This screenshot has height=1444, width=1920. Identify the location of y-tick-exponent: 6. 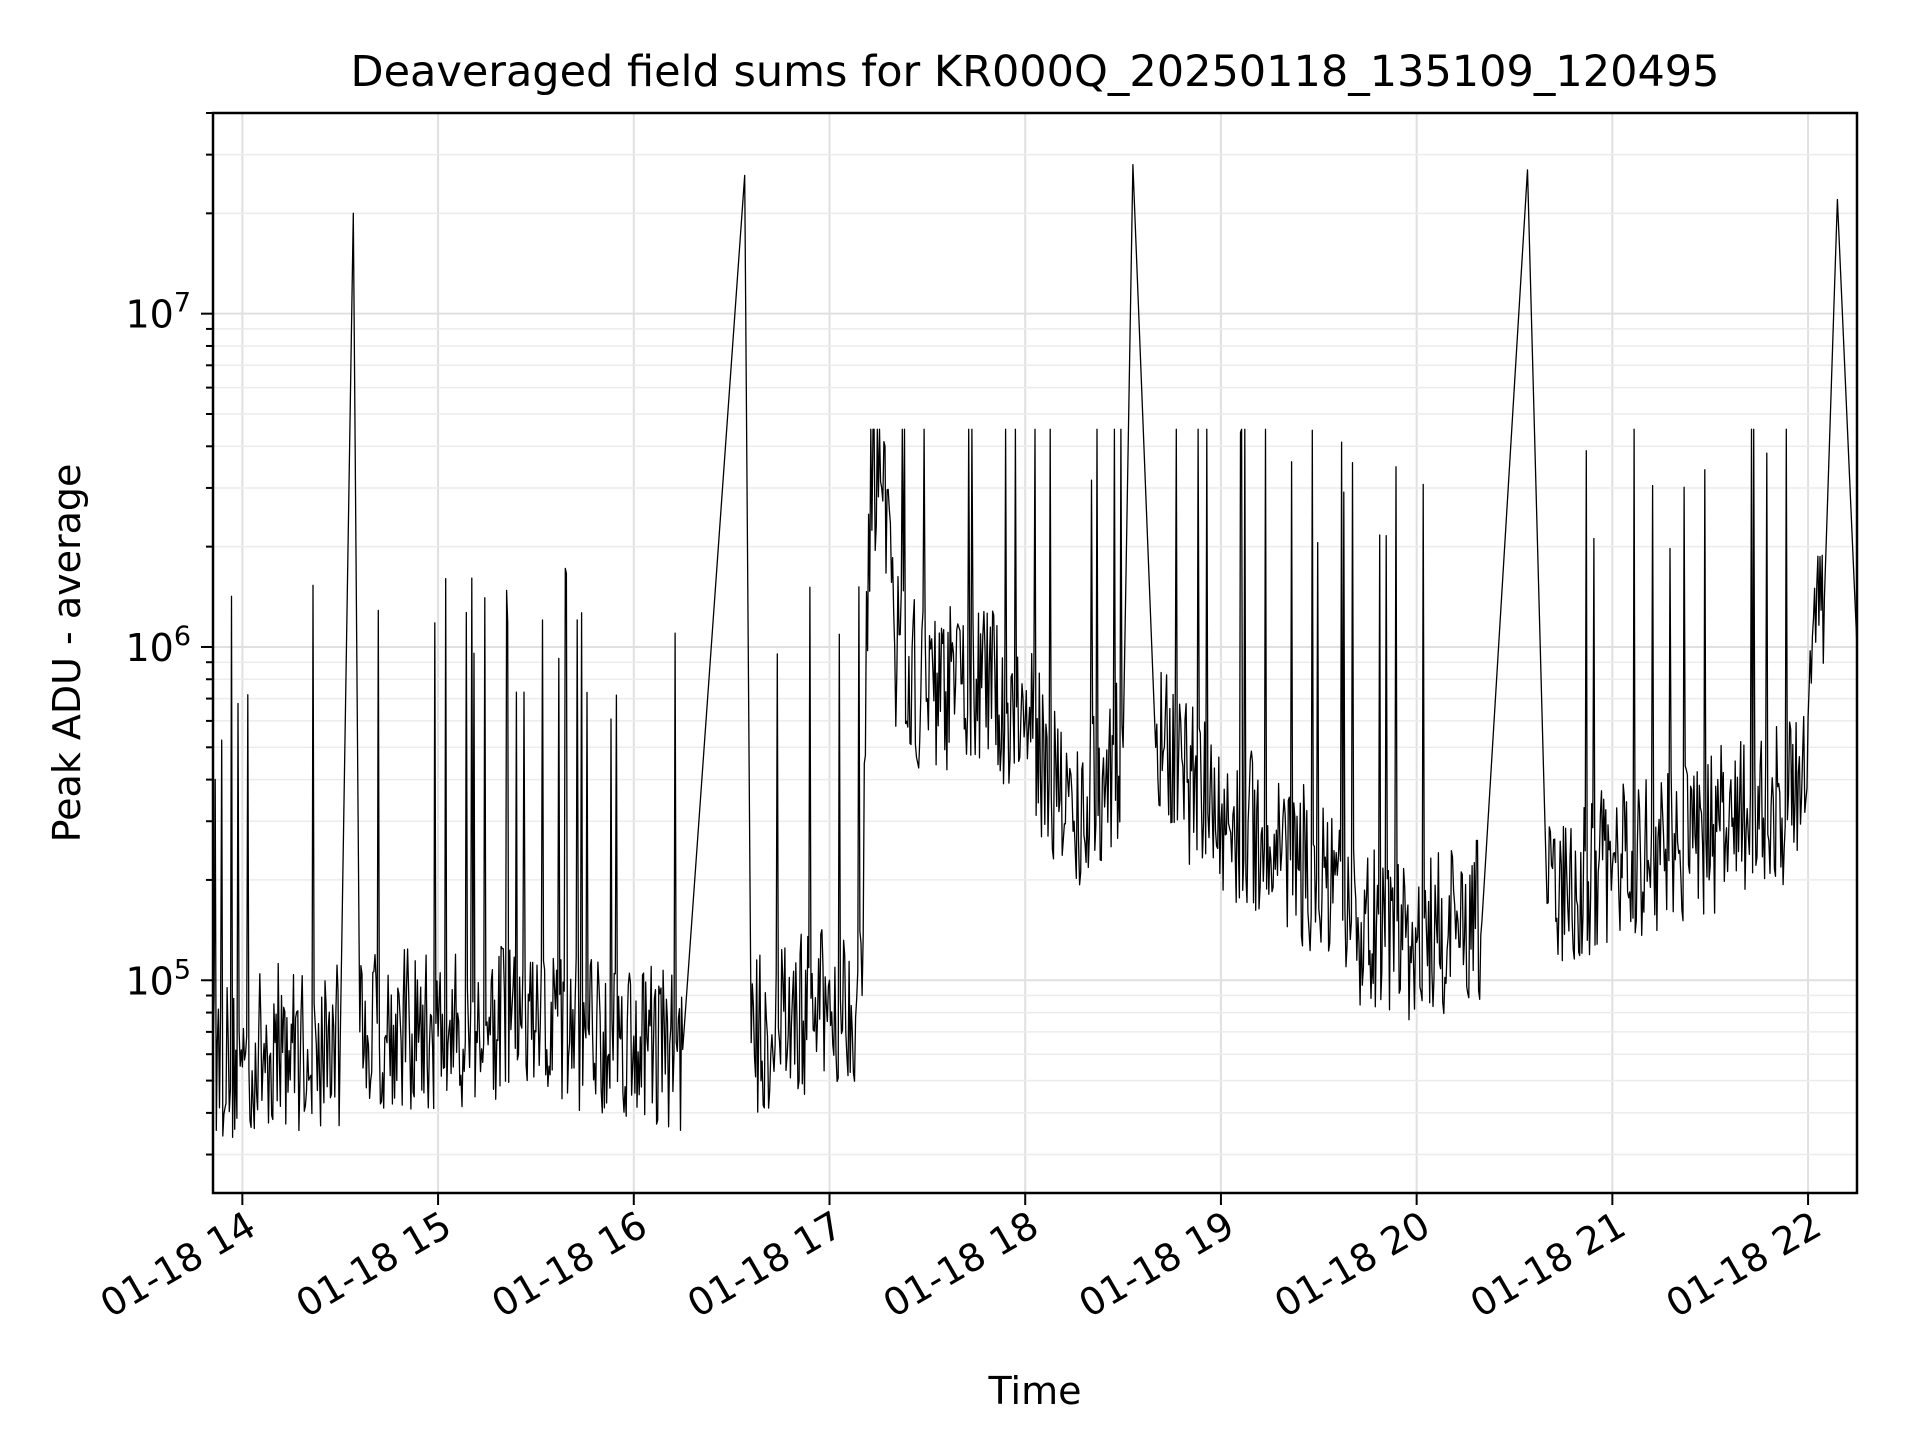
(182, 636).